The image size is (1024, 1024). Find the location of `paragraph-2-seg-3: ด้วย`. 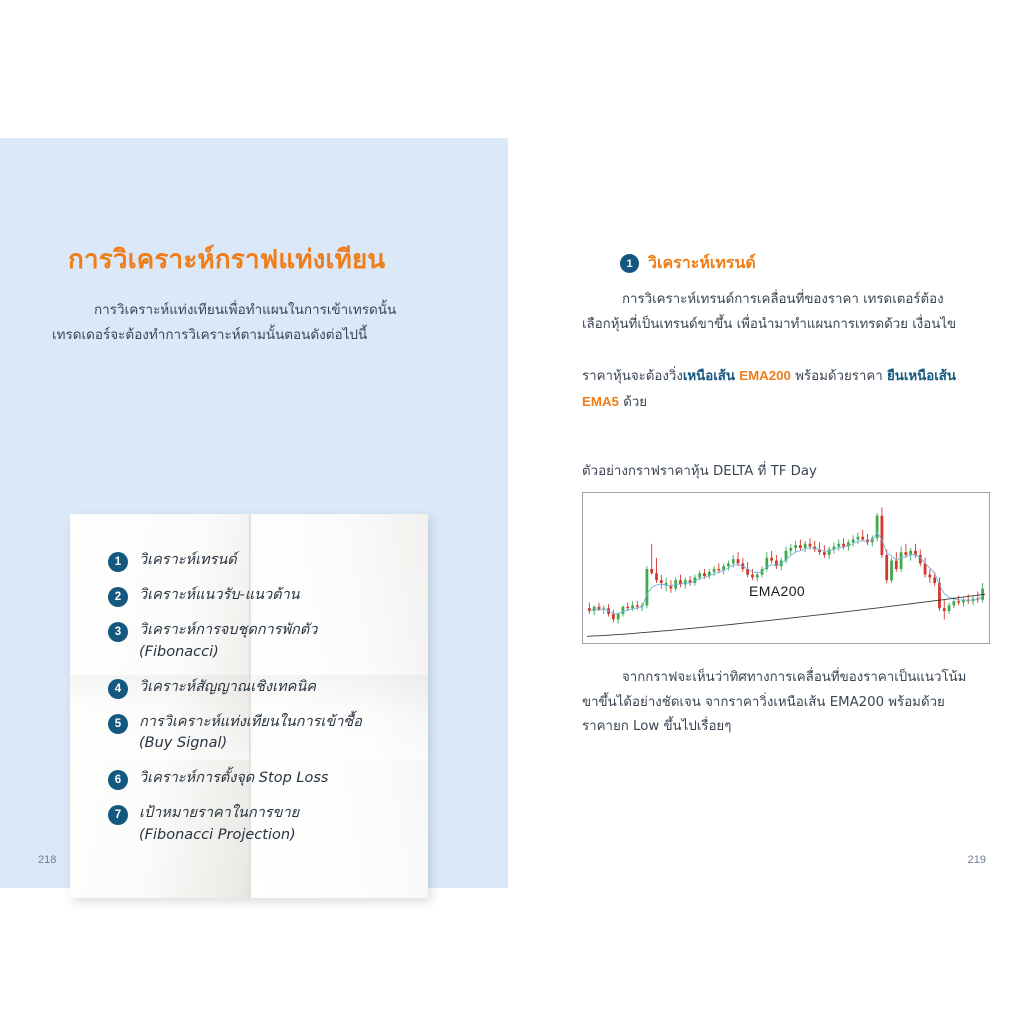

paragraph-2-seg-3: ด้วย is located at coordinates (635, 402).